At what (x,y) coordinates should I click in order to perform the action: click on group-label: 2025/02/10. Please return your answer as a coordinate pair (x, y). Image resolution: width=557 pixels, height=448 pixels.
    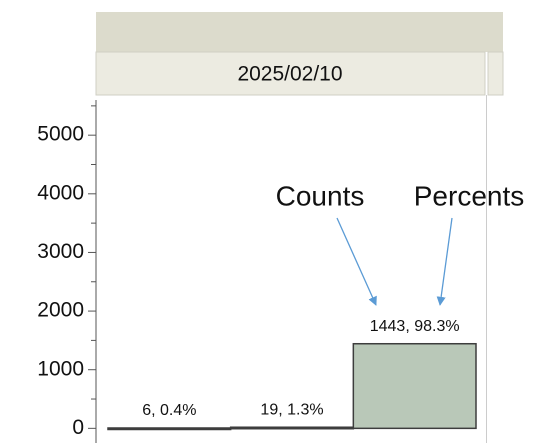
    Looking at the image, I should click on (289, 74).